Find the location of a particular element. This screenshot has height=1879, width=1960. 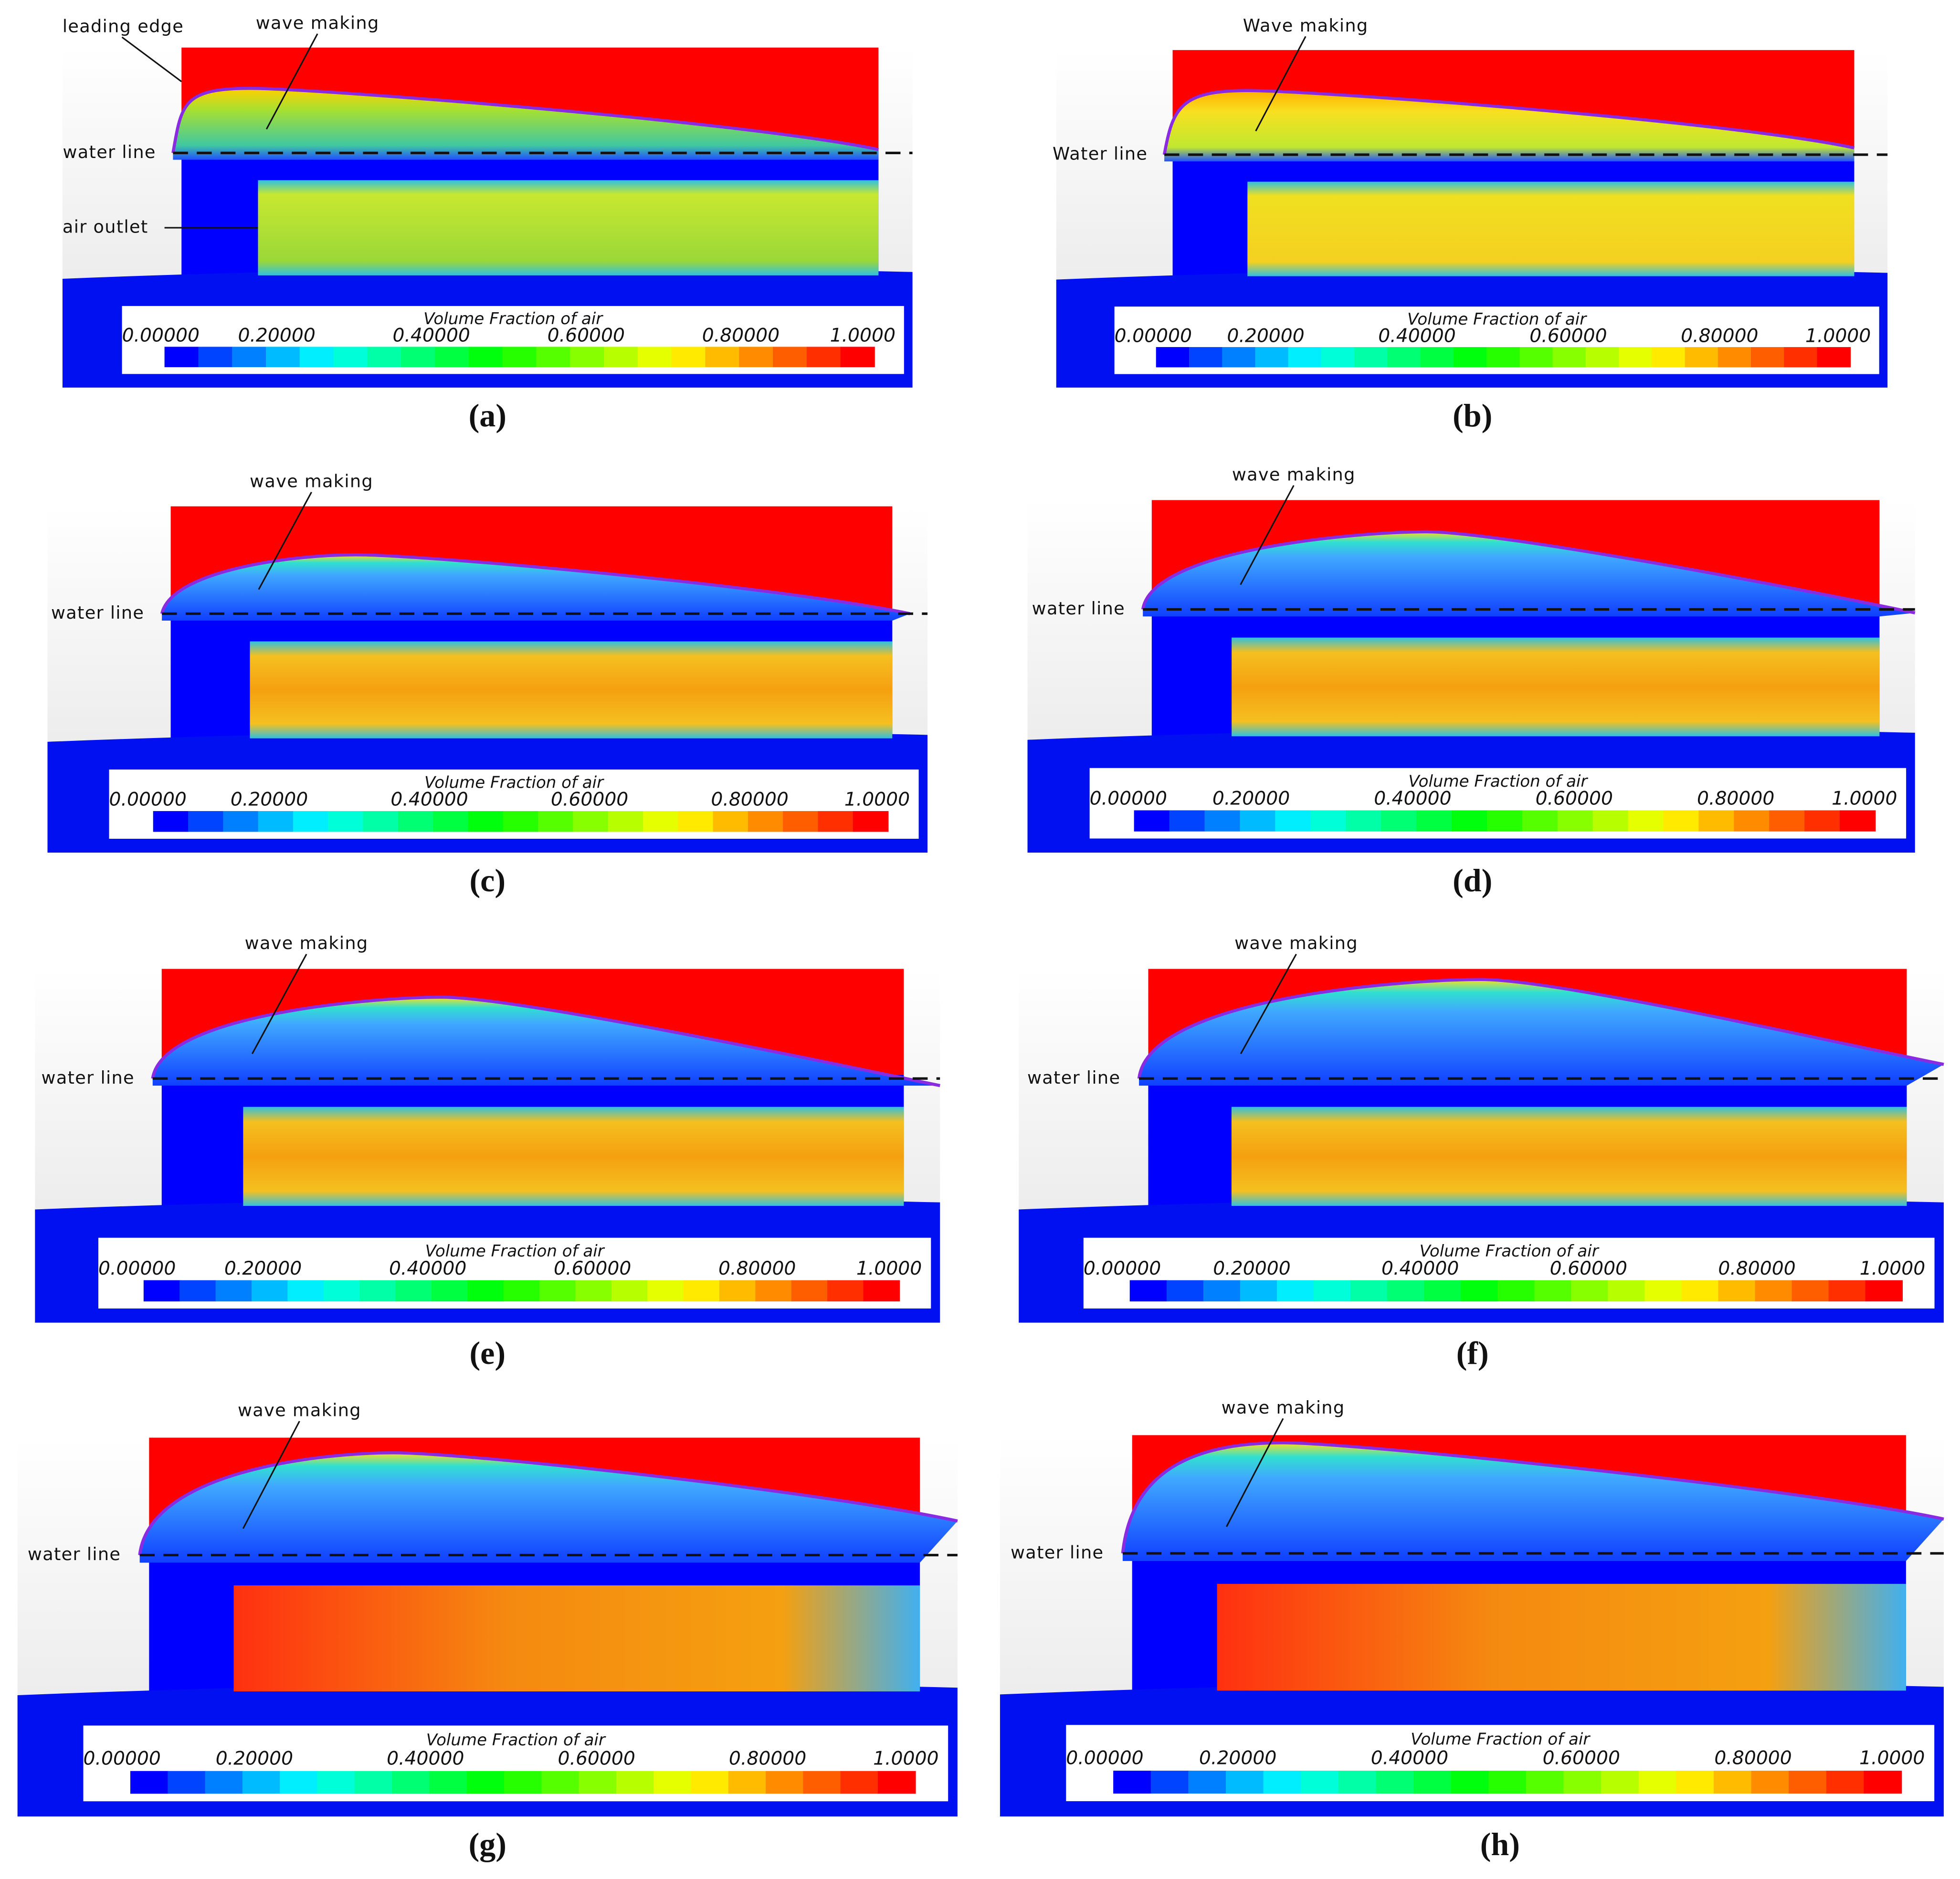

annotation: wave making is located at coordinates (311, 481).